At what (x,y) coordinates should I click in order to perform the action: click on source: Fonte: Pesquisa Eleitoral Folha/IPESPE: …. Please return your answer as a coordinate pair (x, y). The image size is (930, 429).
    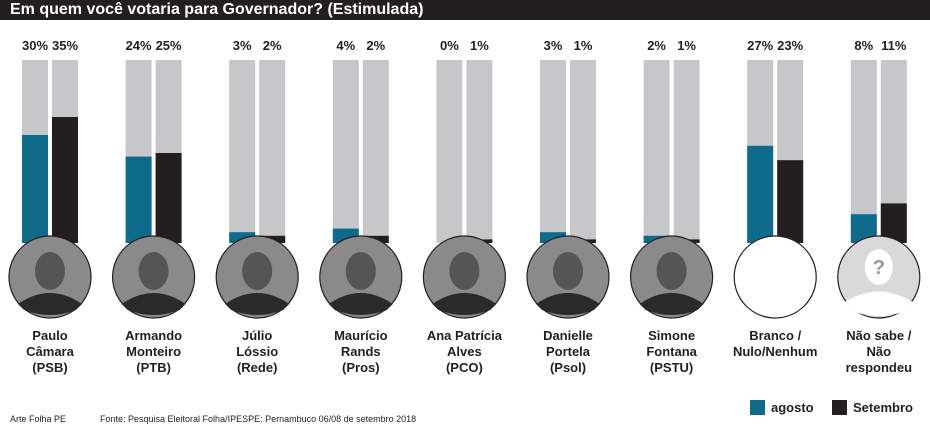
    Looking at the image, I should click on (258, 419).